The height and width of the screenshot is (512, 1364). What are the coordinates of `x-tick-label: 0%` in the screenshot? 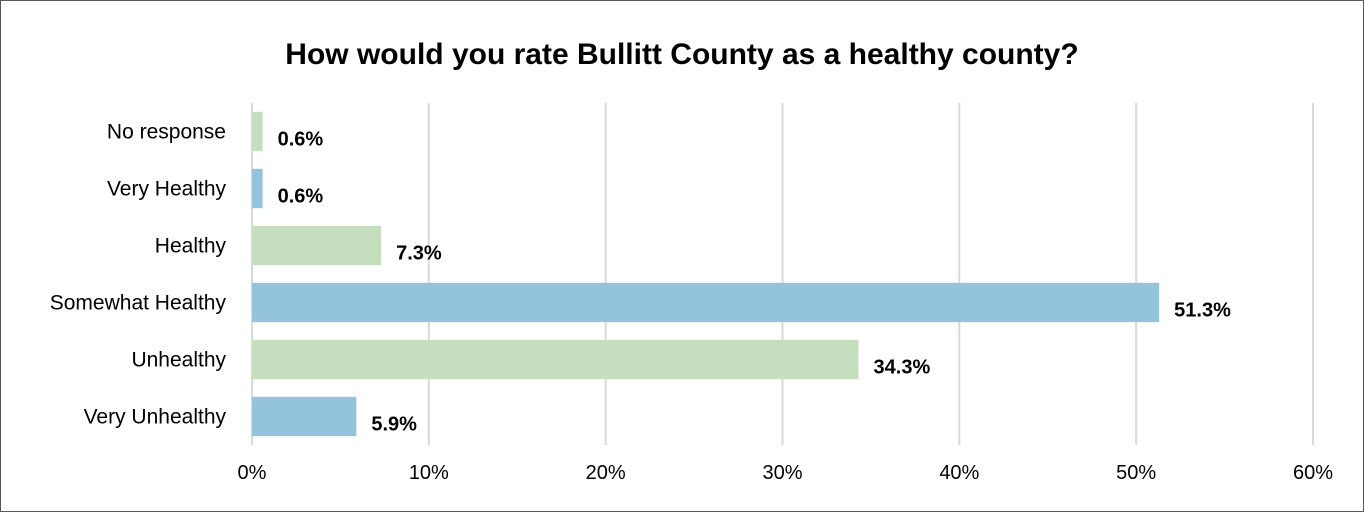 It's located at (252, 473).